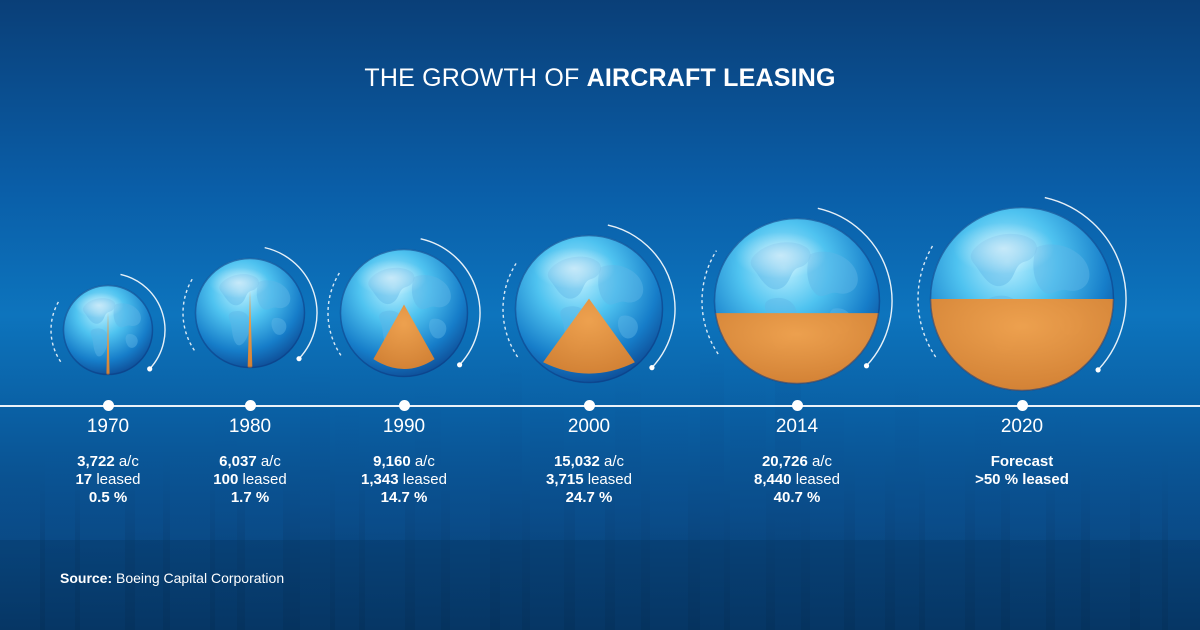  What do you see at coordinates (1022, 426) in the screenshot?
I see `year-label-2020: 2020` at bounding box center [1022, 426].